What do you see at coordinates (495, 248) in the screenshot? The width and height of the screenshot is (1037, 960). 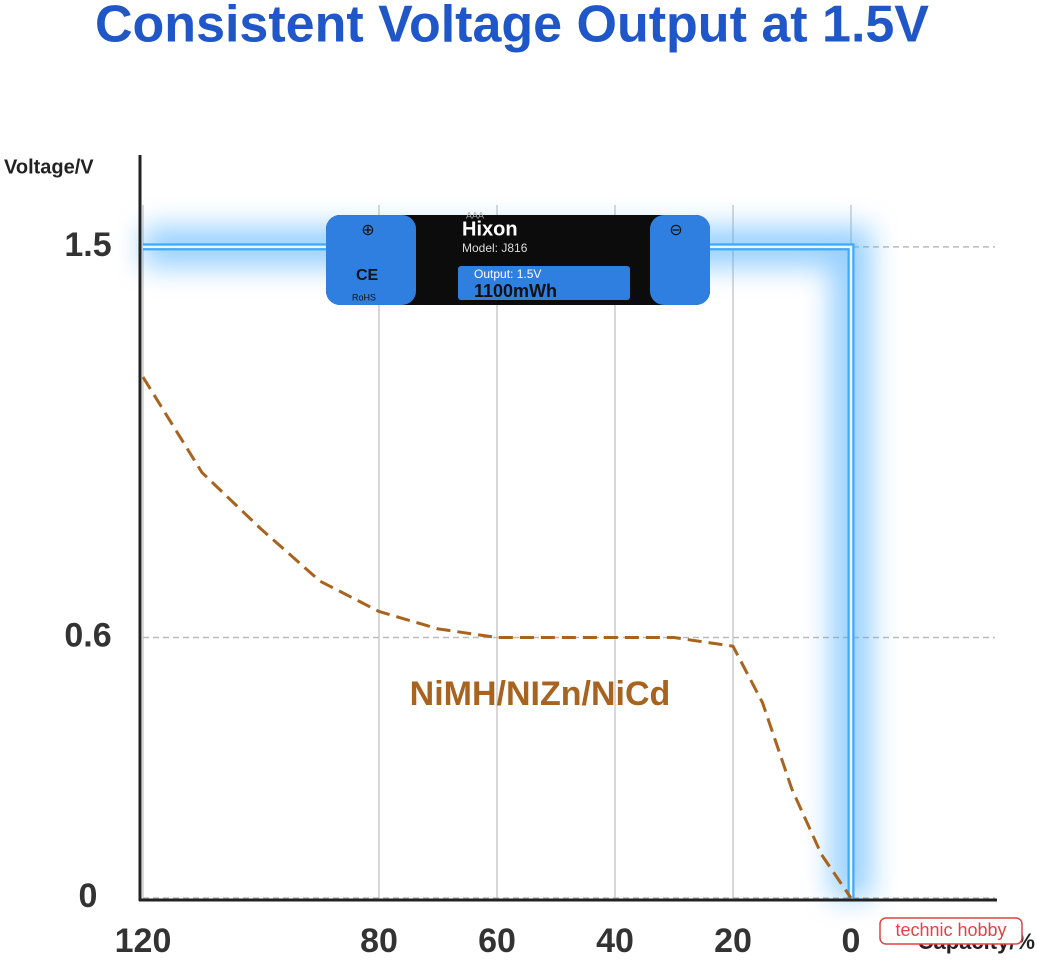 I see `battery-model: Model: J816` at bounding box center [495, 248].